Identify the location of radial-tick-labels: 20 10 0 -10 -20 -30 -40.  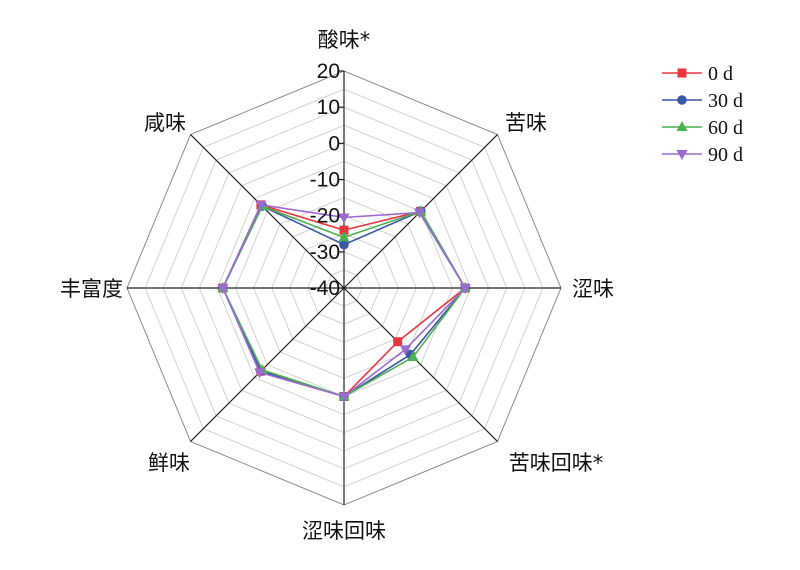
(325, 180).